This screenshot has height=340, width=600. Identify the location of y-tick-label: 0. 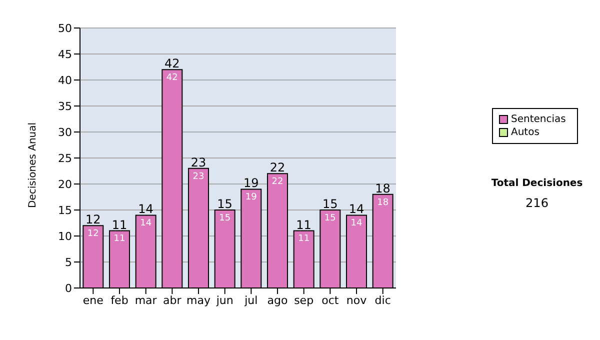
(68, 288).